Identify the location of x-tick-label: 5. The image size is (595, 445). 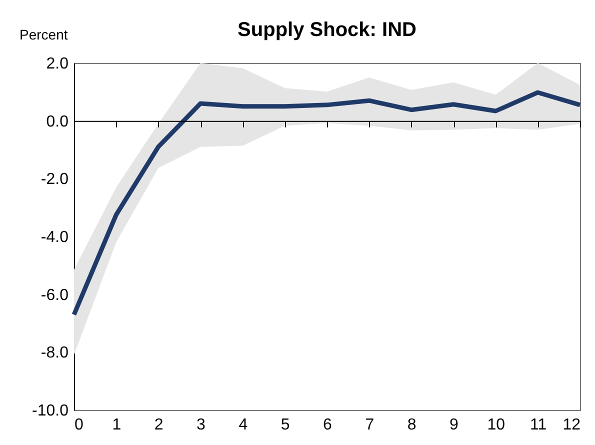
(285, 425).